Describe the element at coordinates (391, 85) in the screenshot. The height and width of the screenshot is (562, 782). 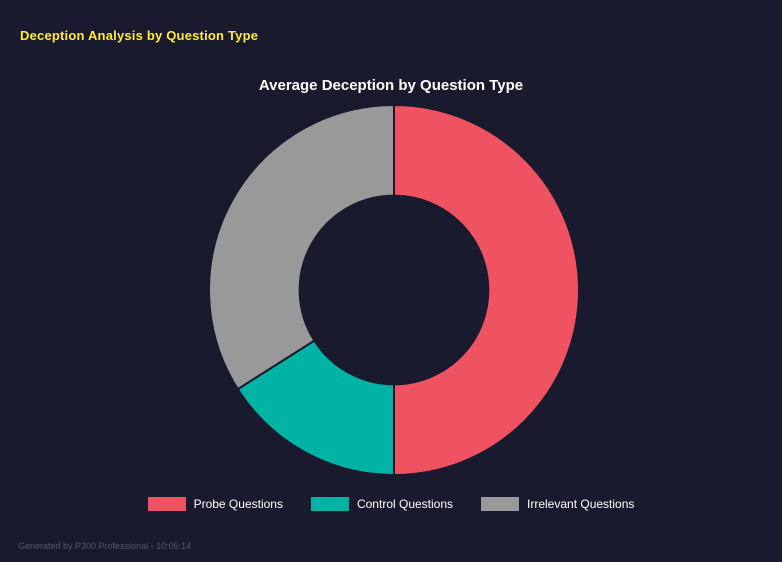
I see `chart-title: Average Deception by Question Type` at that location.